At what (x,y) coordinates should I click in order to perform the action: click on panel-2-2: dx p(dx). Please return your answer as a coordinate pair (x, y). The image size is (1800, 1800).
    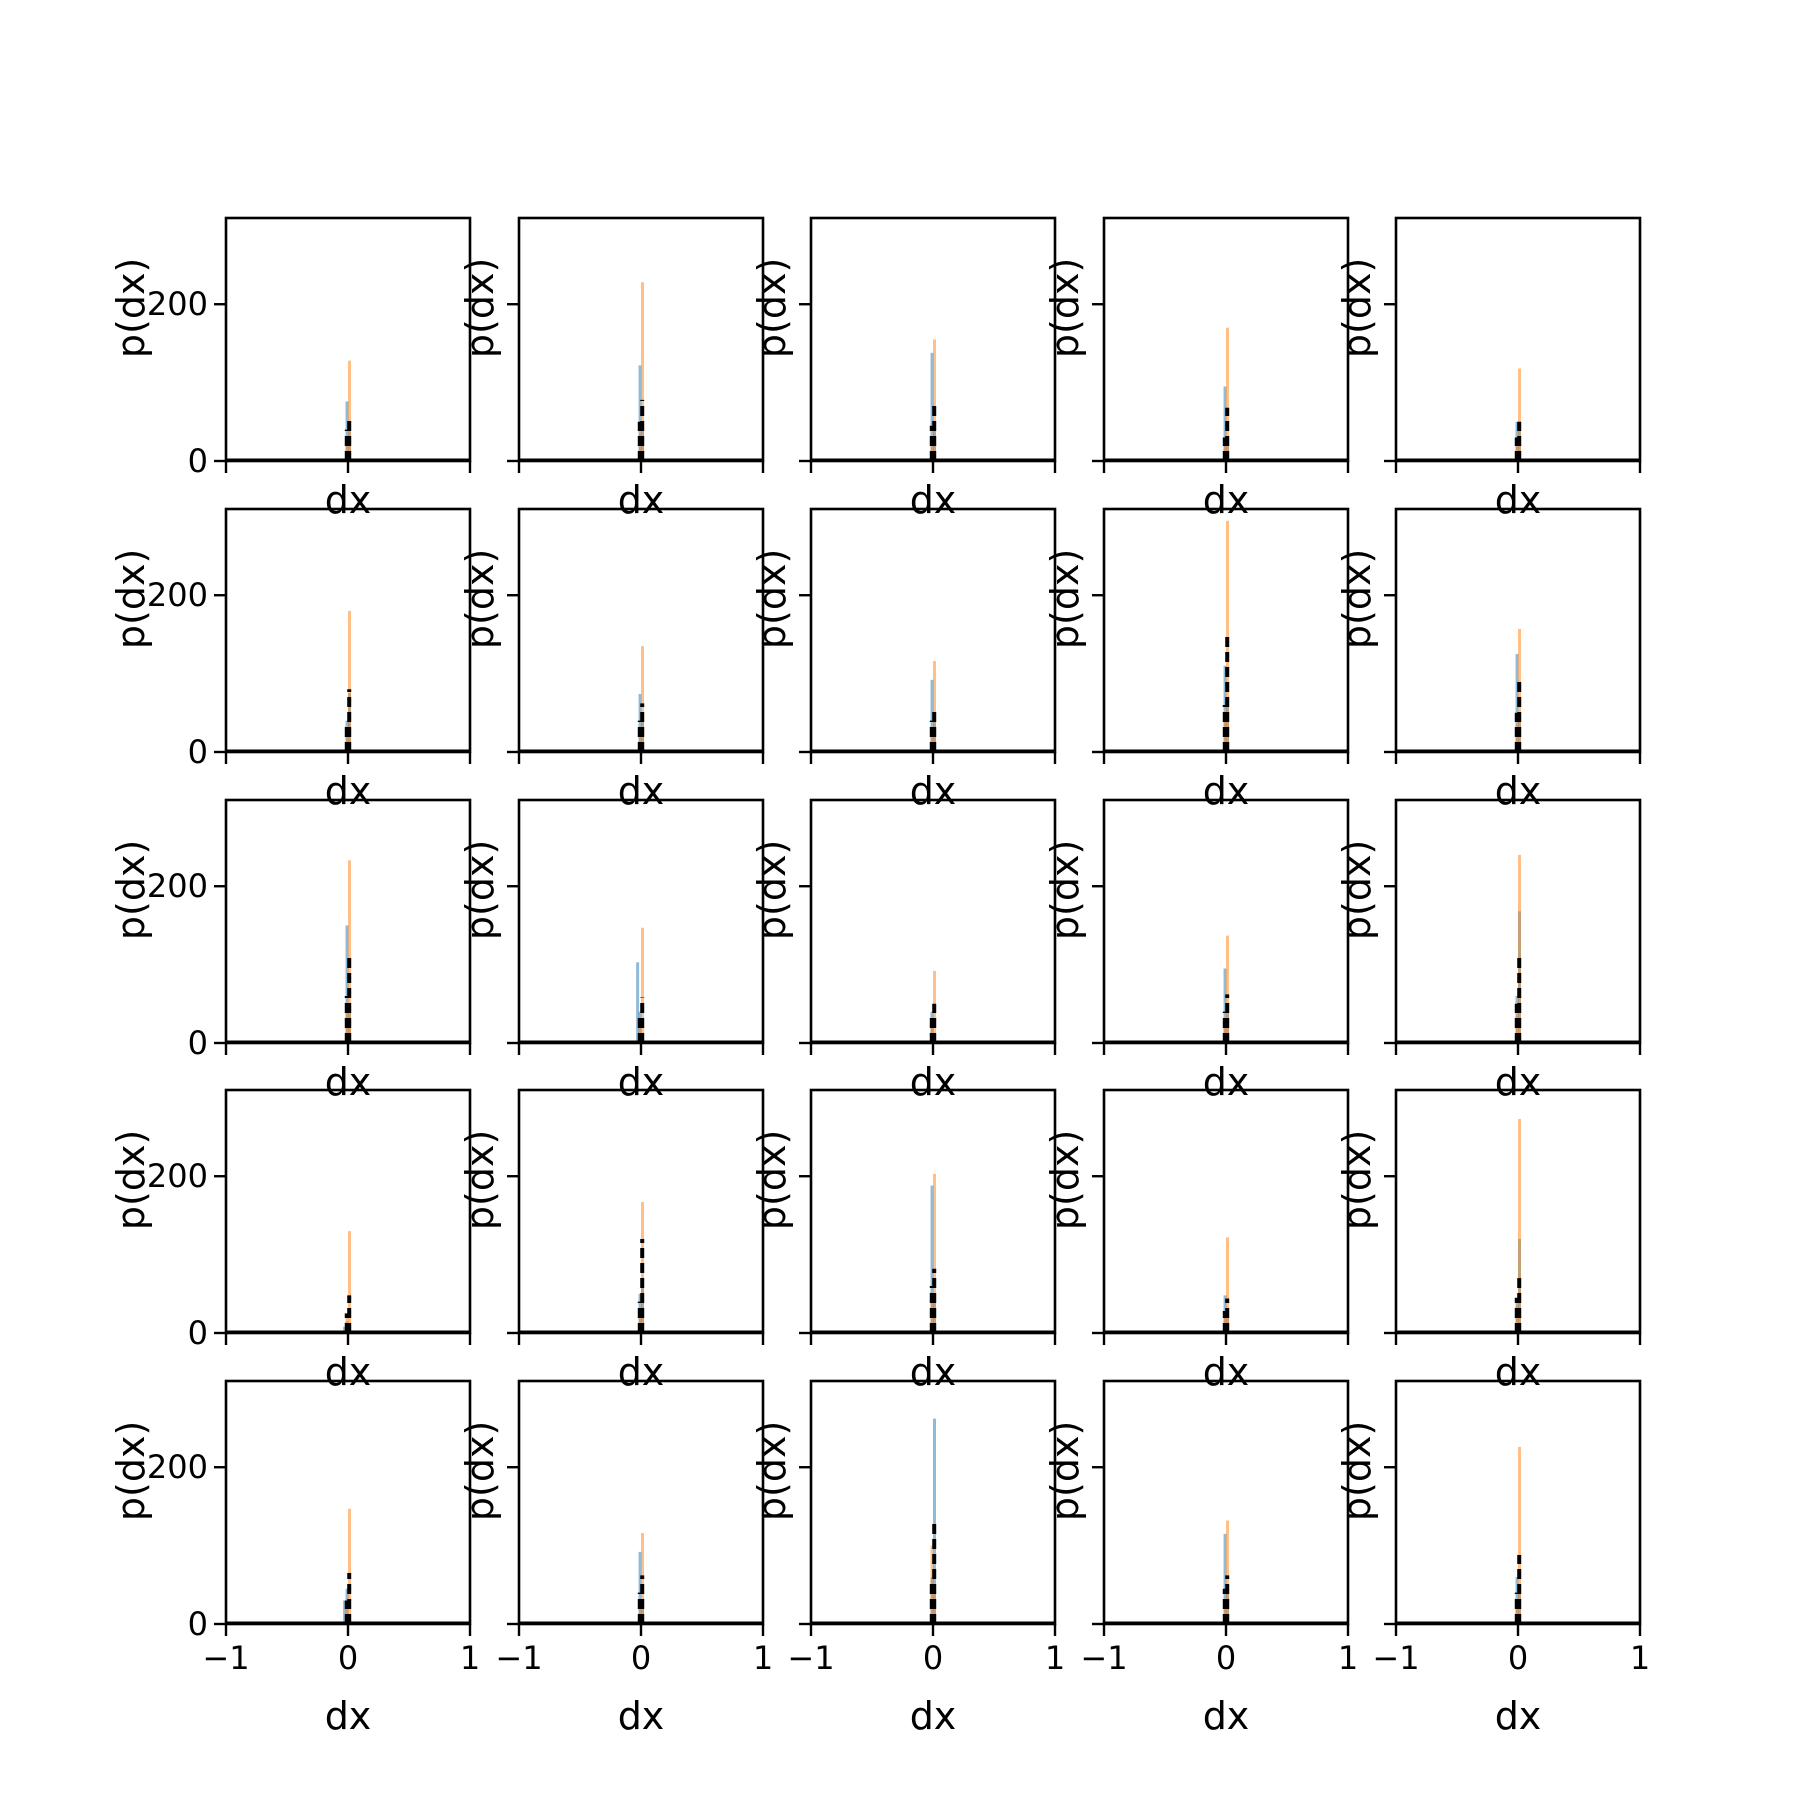
    Looking at the image, I should click on (903, 951).